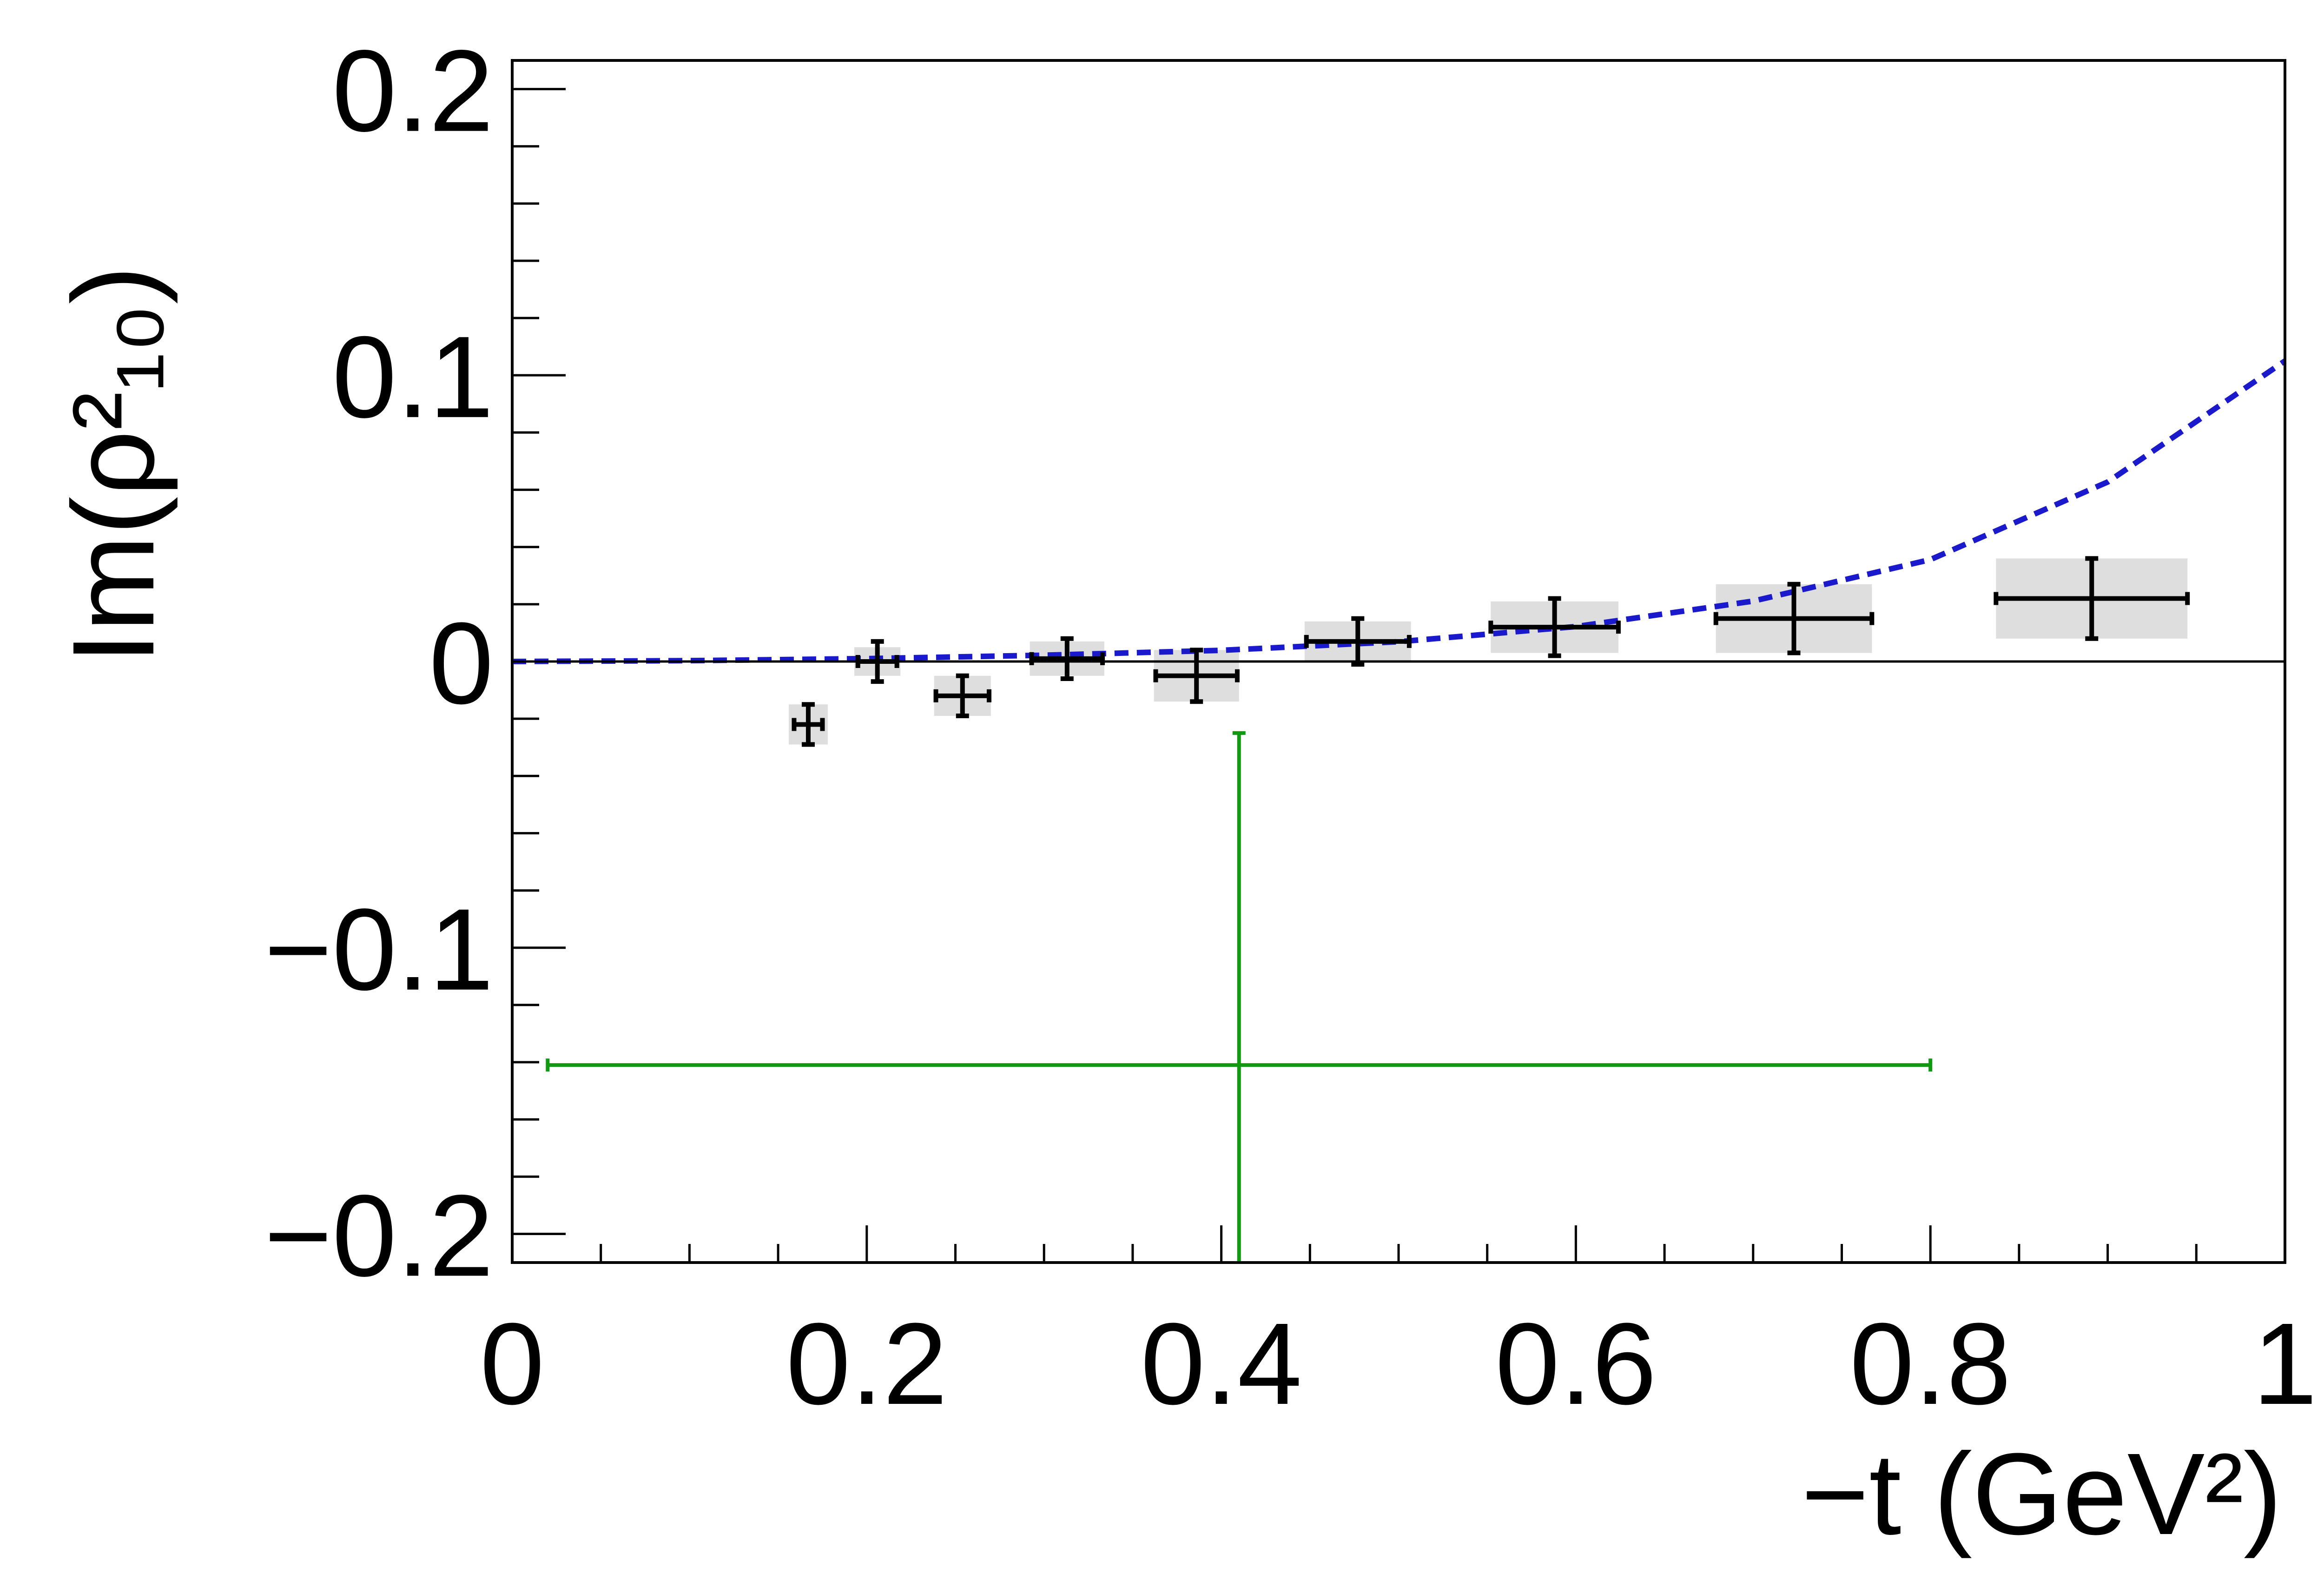 This screenshot has height=1574, width=2324. I want to click on x-tick-label: 0.6, so click(1576, 1364).